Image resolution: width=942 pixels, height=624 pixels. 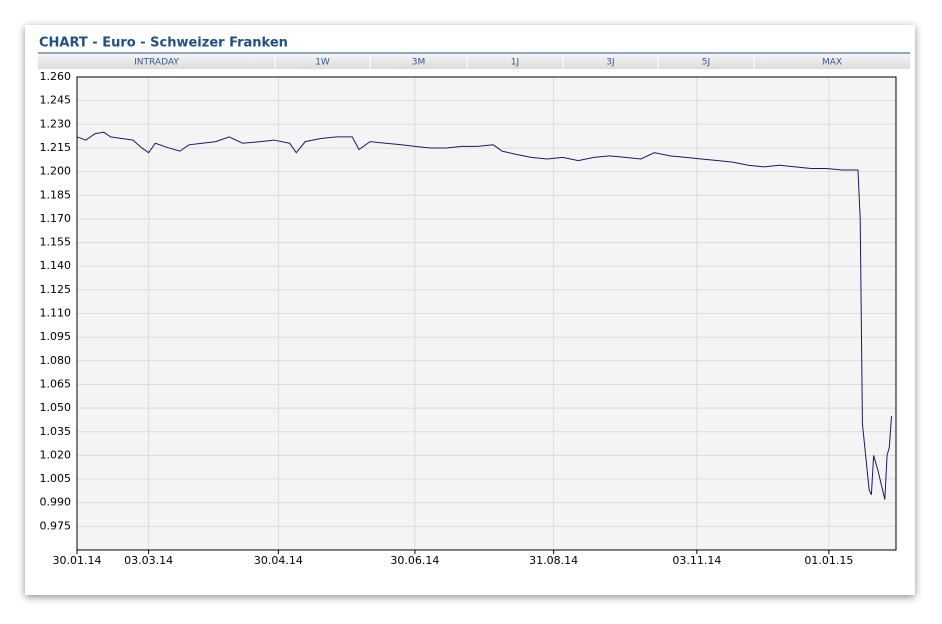 I want to click on y-tick-label: 1.065, so click(x=56, y=383).